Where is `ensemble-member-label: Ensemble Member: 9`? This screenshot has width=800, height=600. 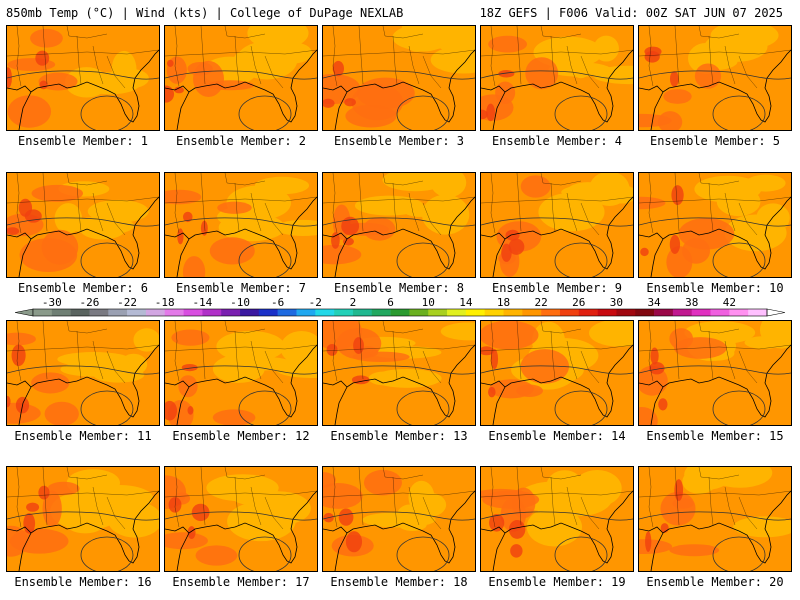 ensemble-member-label: Ensemble Member: 9 is located at coordinates (557, 288).